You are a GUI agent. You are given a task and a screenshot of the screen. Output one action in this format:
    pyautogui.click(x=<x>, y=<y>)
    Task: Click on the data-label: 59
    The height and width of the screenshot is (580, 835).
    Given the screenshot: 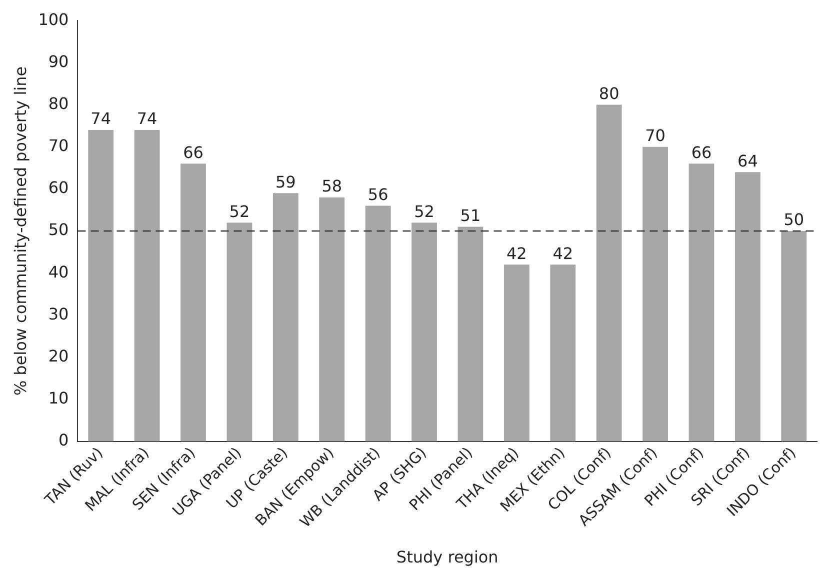 What is the action you would take?
    pyautogui.click(x=285, y=182)
    